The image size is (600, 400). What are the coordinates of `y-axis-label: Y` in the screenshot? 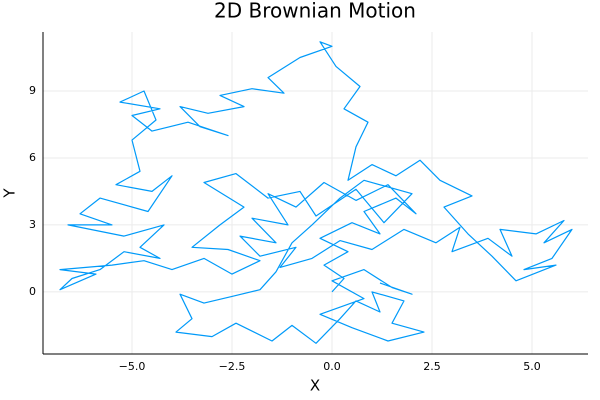 It's located at (10, 193).